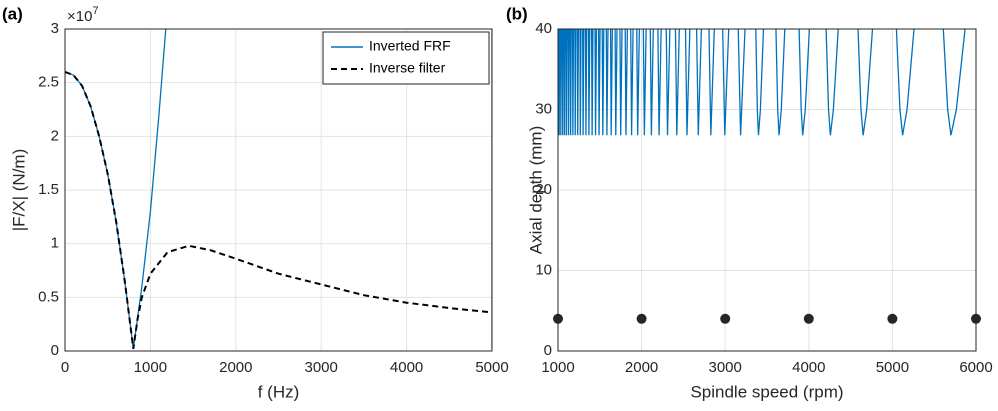  Describe the element at coordinates (762, 82) in the screenshot. I see `series-line` at that location.